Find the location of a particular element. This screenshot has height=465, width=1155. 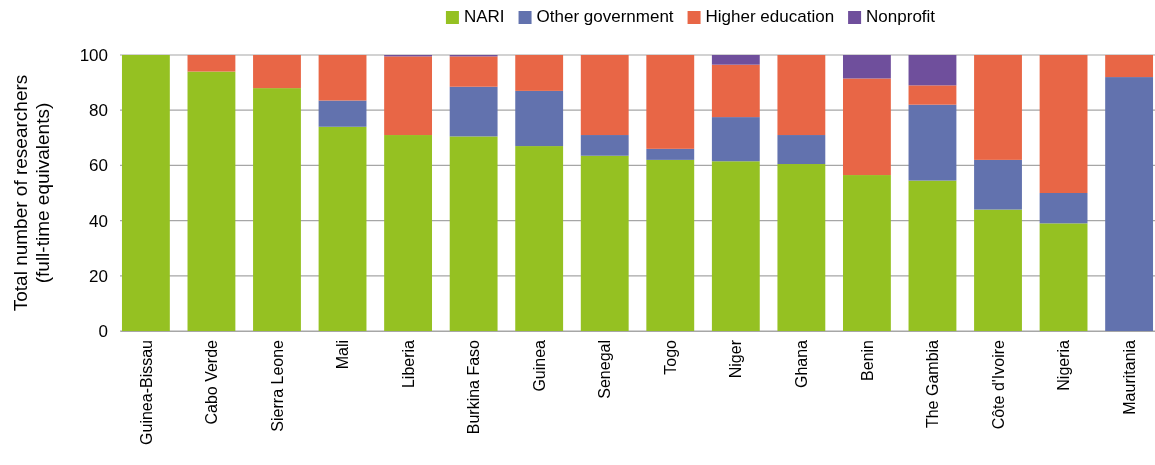

x-tick-label: Liberia is located at coordinates (408, 364).